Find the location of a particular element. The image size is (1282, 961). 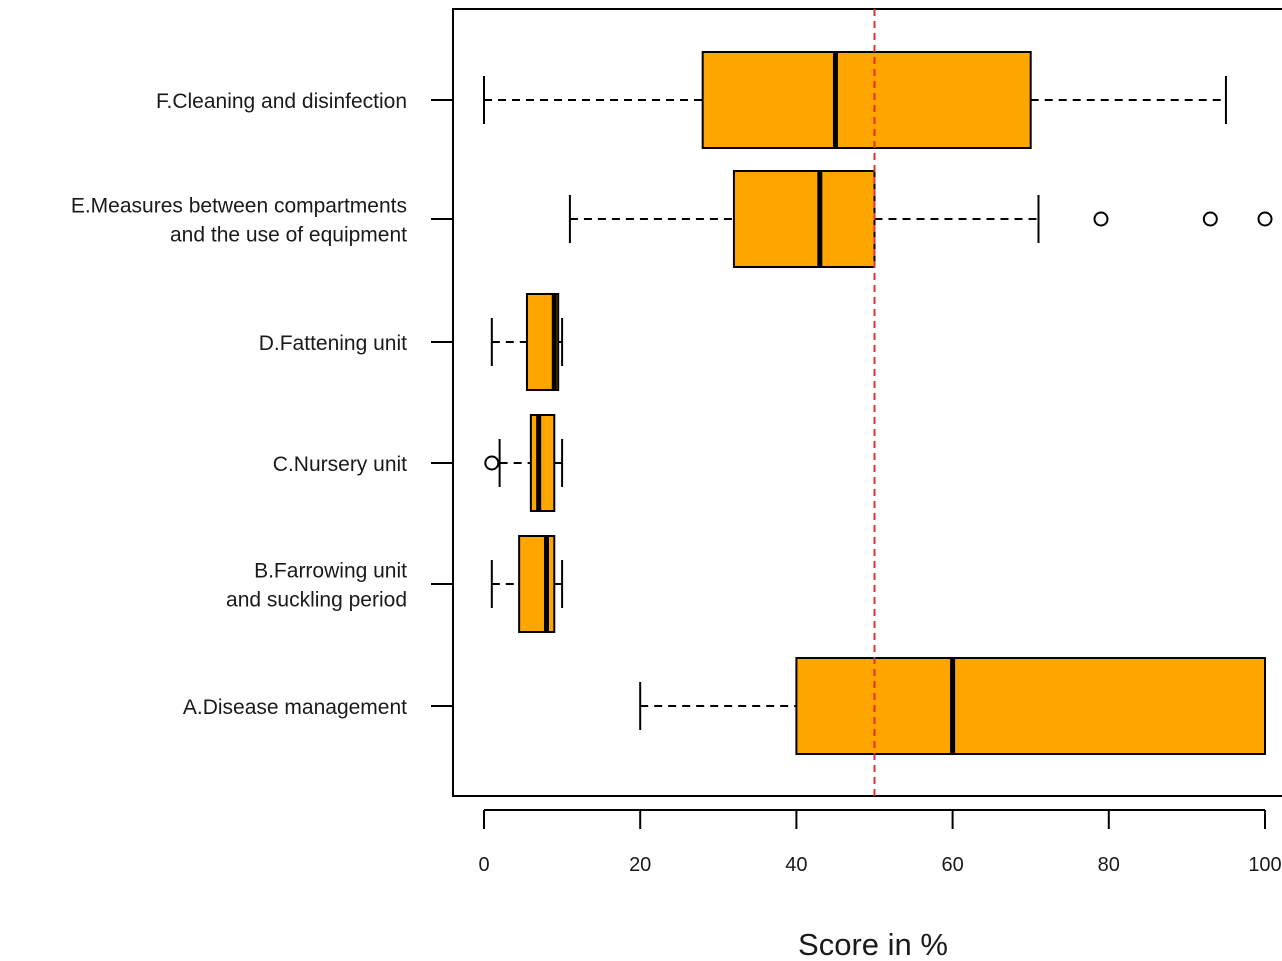

category-label: C.Nursery unit is located at coordinates (340, 464).